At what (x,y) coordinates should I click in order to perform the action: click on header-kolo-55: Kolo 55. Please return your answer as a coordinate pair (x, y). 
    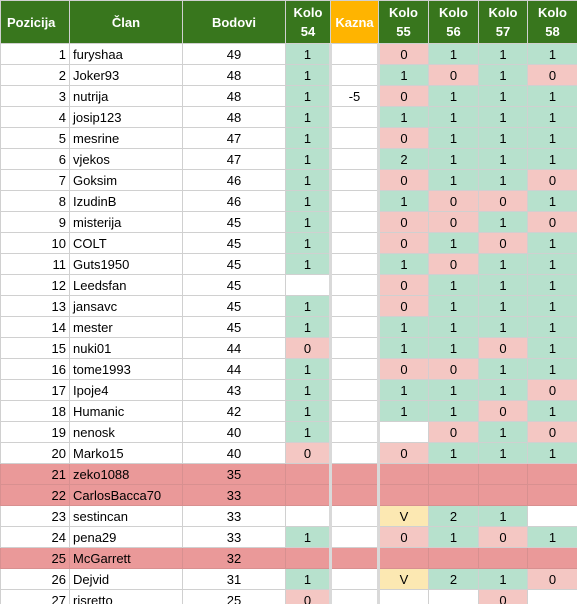
    Looking at the image, I should click on (403, 22).